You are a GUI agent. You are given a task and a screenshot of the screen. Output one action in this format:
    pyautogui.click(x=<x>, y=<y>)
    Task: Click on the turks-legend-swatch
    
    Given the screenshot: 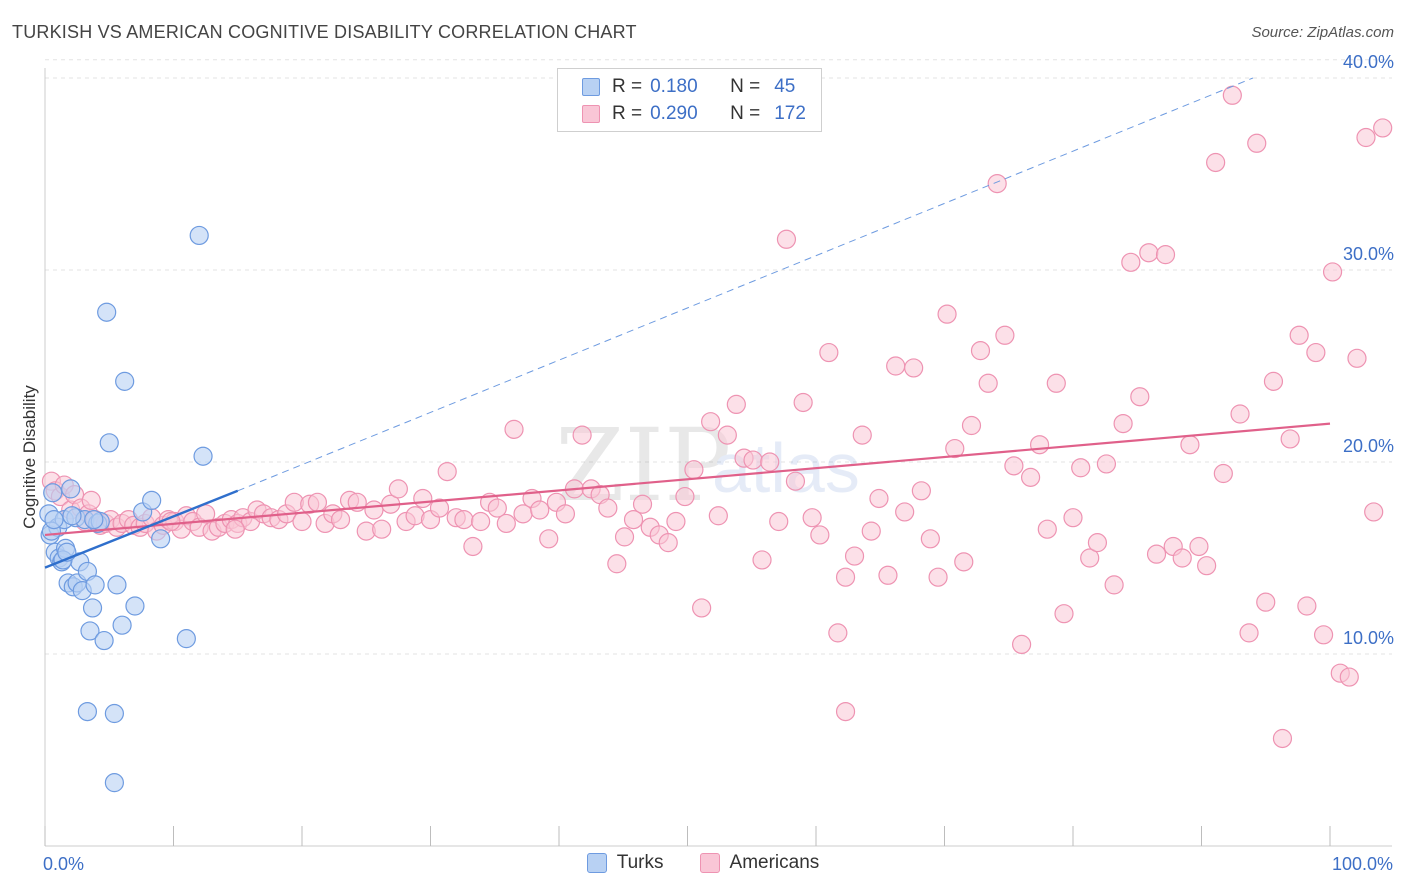 What is the action you would take?
    pyautogui.click(x=596, y=863)
    